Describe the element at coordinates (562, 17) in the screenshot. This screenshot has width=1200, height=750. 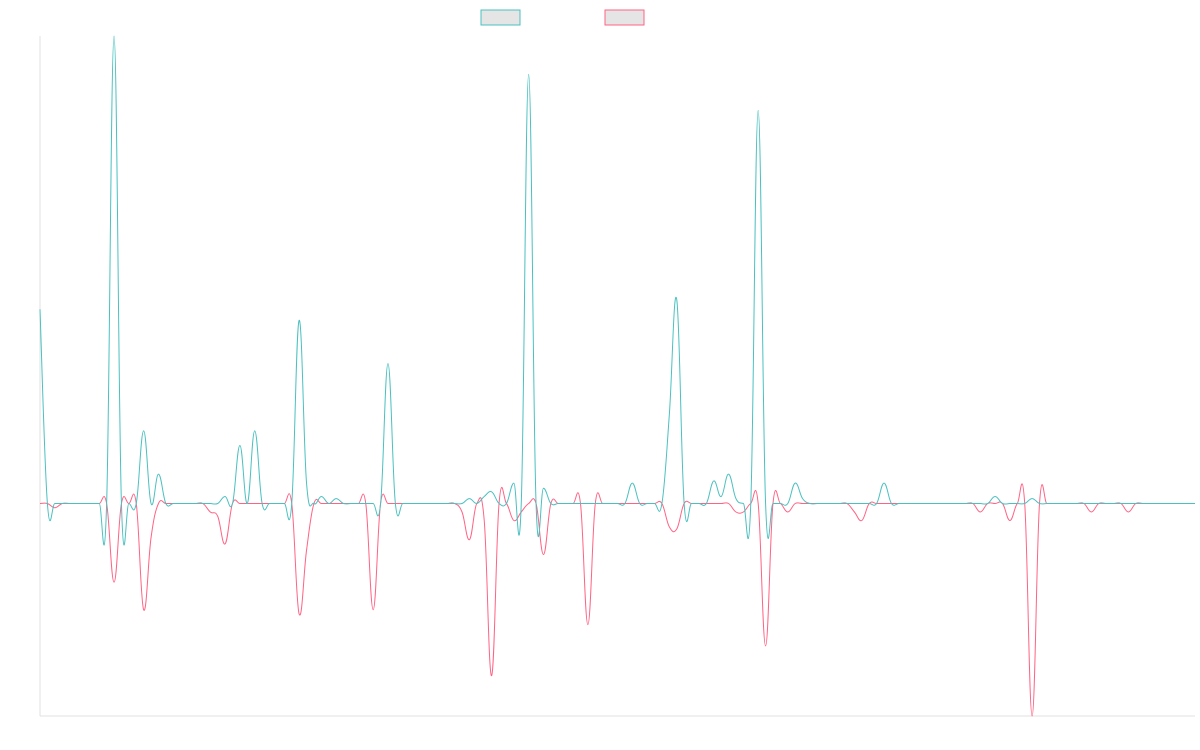
I see `legend` at that location.